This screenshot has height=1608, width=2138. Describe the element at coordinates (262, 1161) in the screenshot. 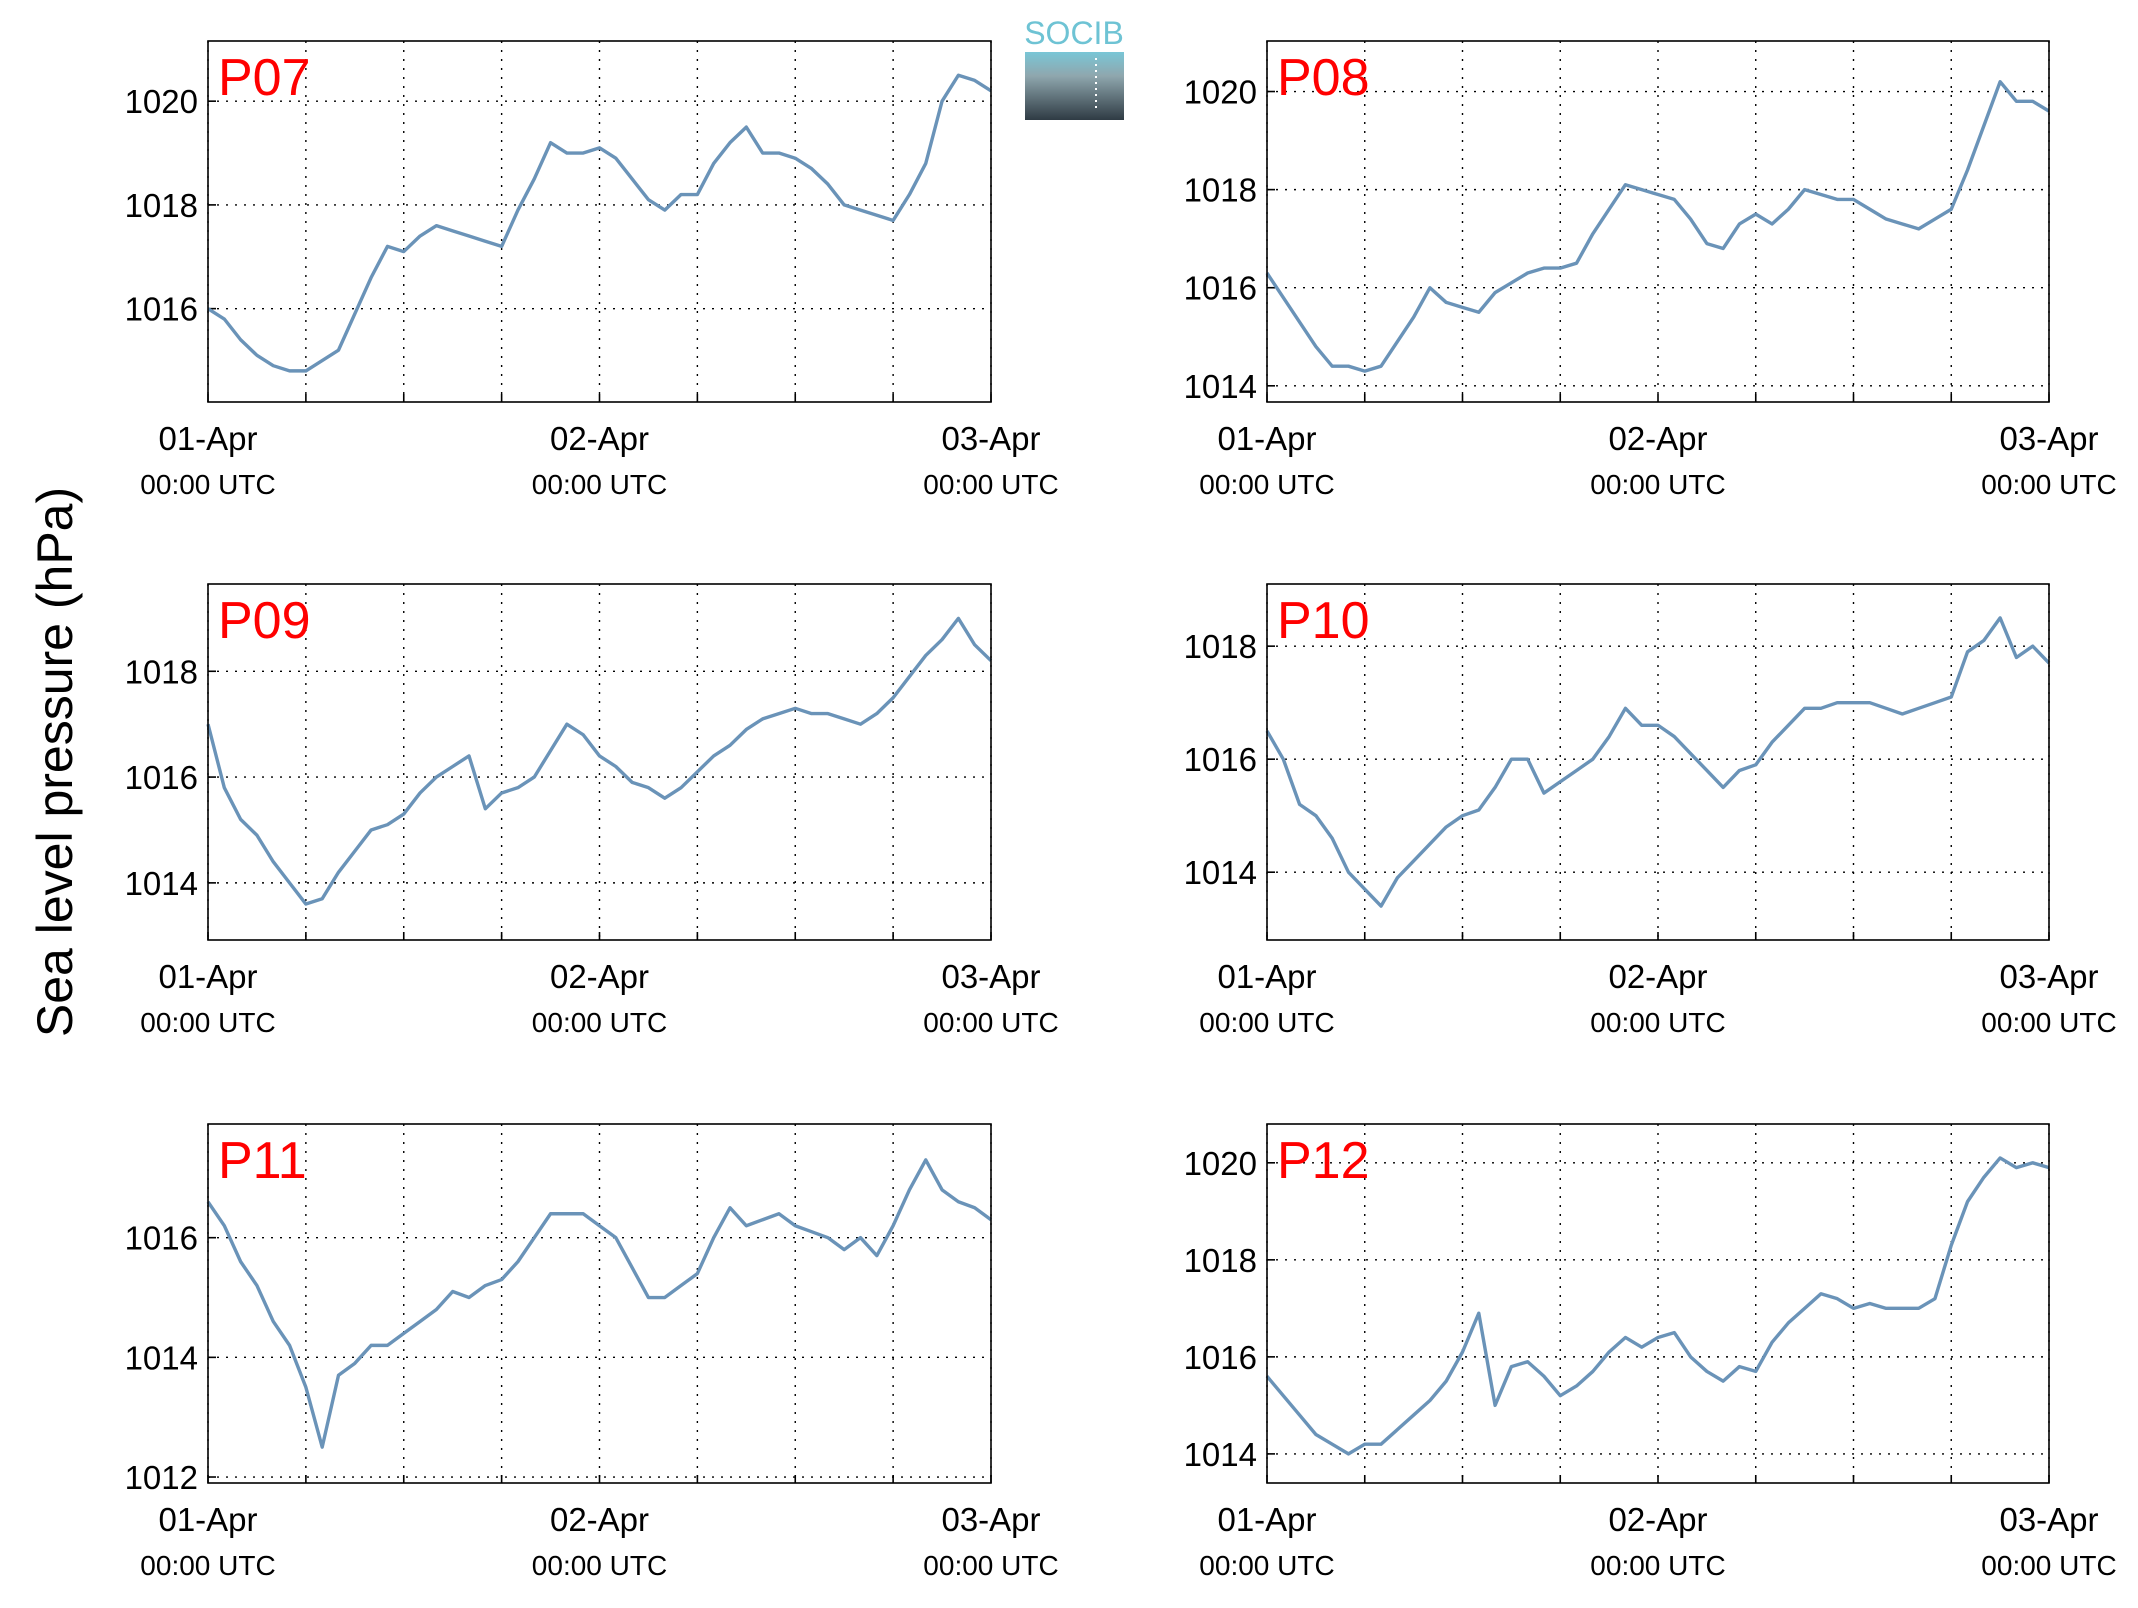

I see `panel-title: P11` at that location.